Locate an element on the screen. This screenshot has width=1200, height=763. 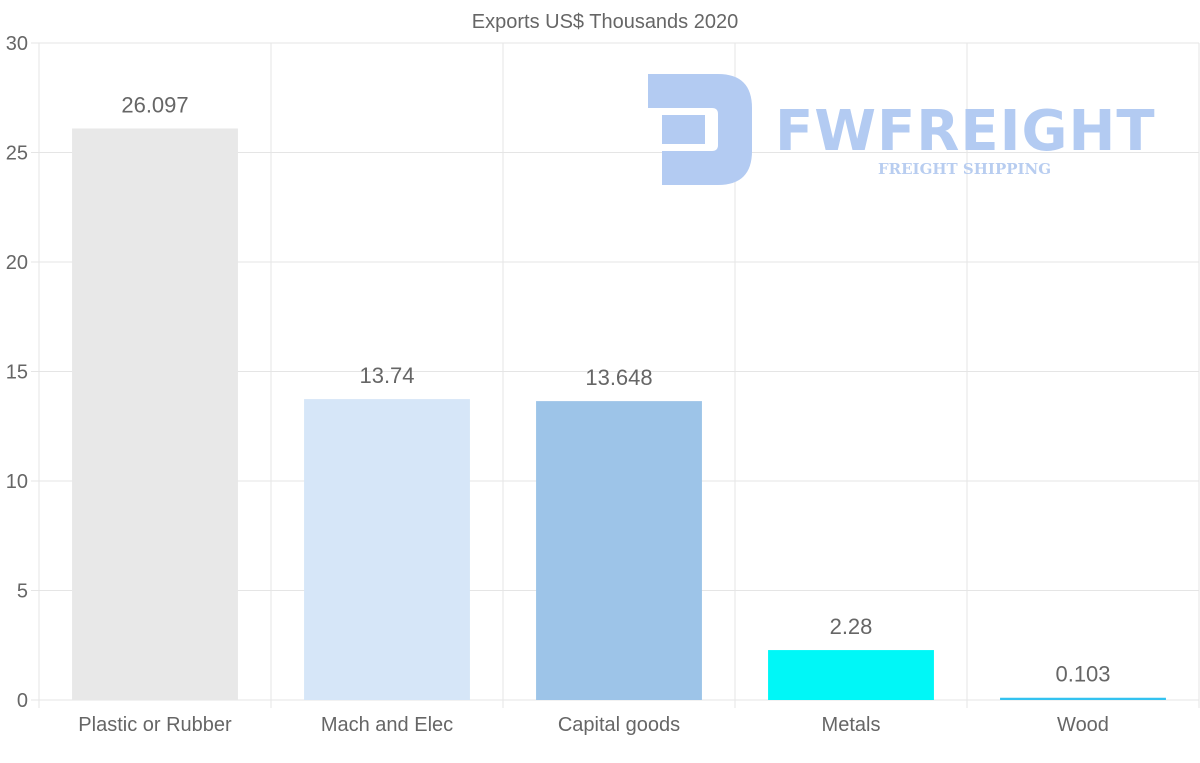
y-tick-label: 15 is located at coordinates (17, 373).